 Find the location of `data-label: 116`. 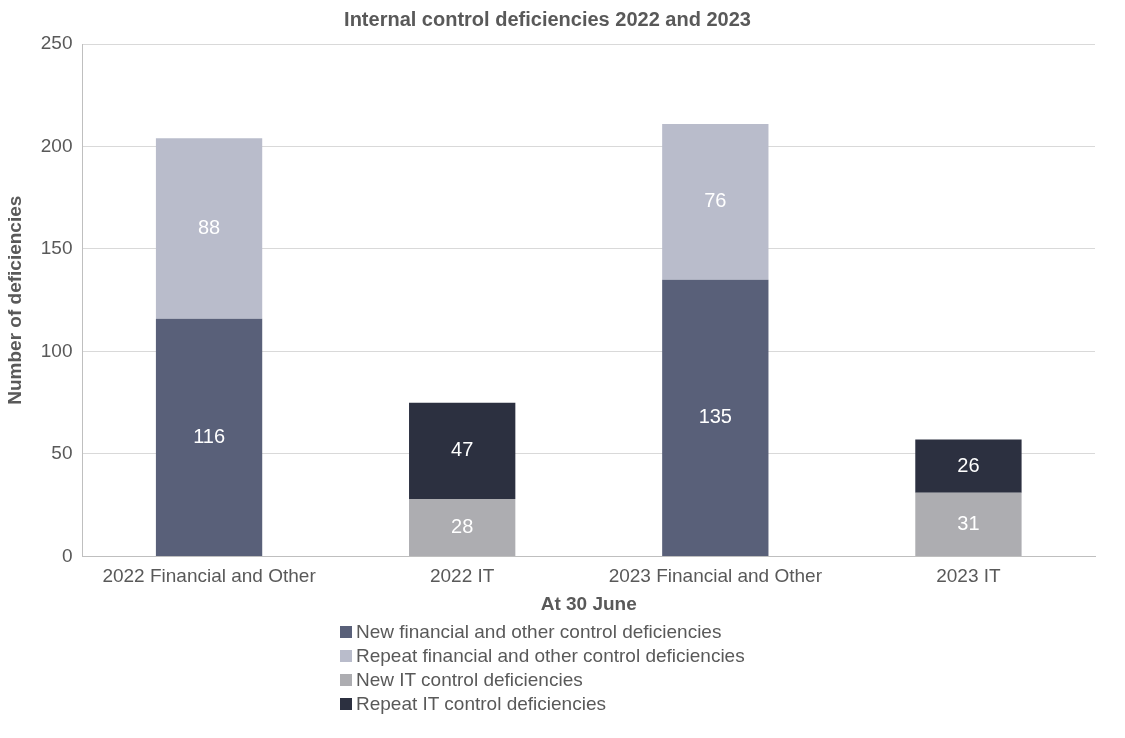

data-label: 116 is located at coordinates (209, 435).